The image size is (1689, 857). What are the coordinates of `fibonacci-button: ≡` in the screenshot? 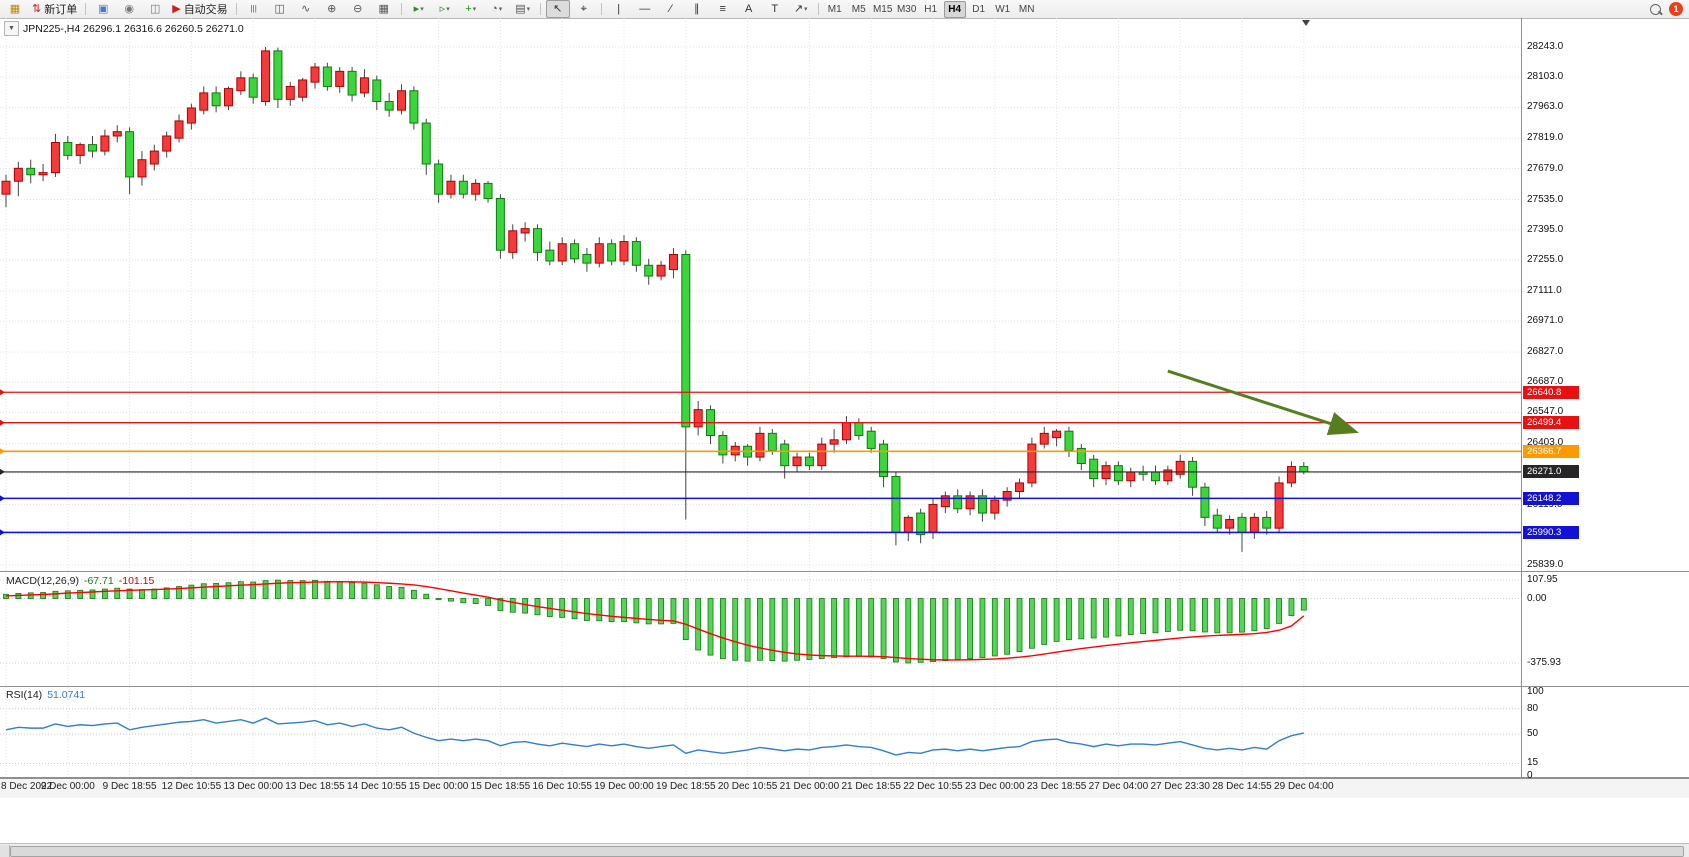 It's located at (723, 9).